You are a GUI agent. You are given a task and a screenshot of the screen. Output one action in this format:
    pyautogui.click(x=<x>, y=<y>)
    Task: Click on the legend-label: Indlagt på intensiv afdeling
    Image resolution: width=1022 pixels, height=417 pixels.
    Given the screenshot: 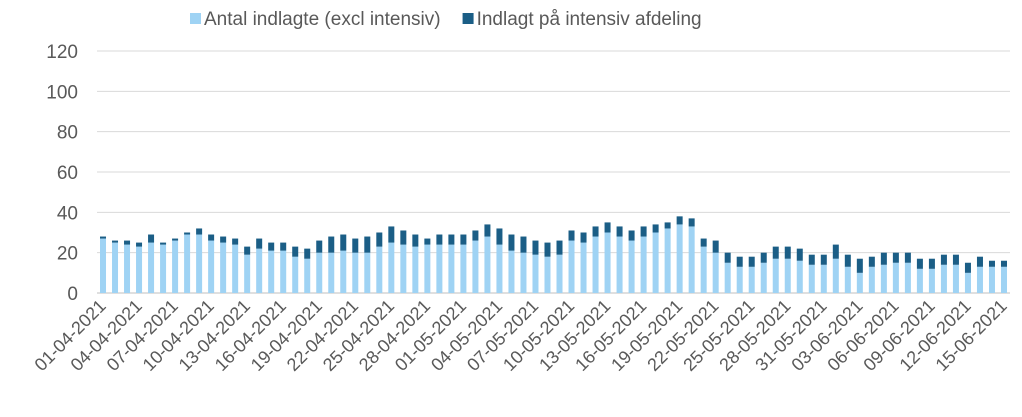 What is the action you would take?
    pyautogui.click(x=589, y=19)
    